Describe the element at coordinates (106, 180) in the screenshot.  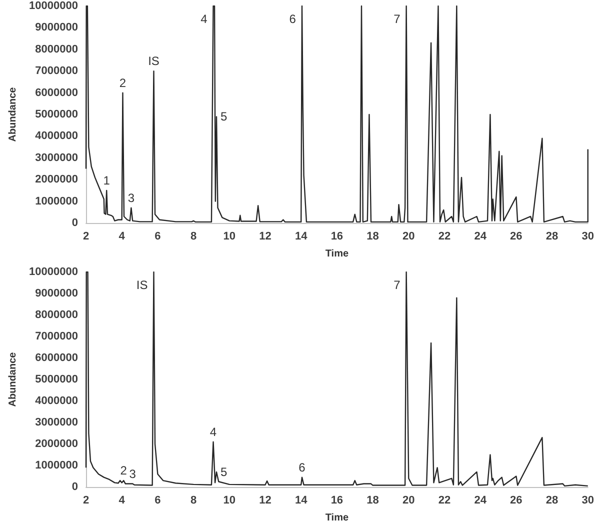
I see `annotation: 1` at that location.